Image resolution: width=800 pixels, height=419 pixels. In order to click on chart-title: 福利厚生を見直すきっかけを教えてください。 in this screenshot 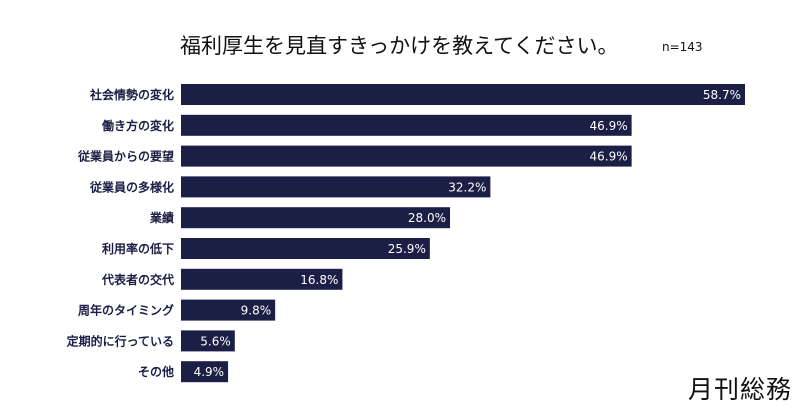, I will do `click(399, 46)`.